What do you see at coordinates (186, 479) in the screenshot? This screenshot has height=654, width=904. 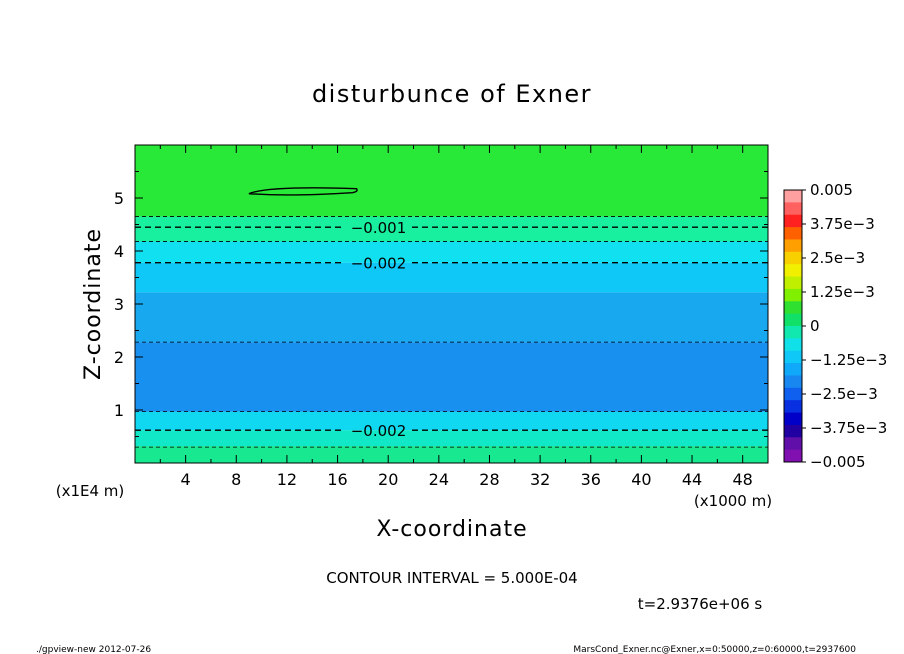 I see `x-tick-label: 4` at bounding box center [186, 479].